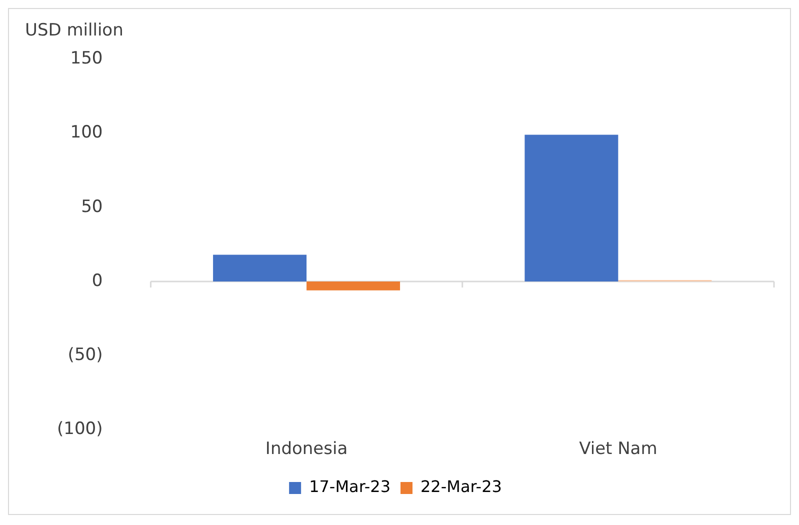 This screenshot has height=525, width=799. I want to click on y-tick-label: 150, so click(86, 58).